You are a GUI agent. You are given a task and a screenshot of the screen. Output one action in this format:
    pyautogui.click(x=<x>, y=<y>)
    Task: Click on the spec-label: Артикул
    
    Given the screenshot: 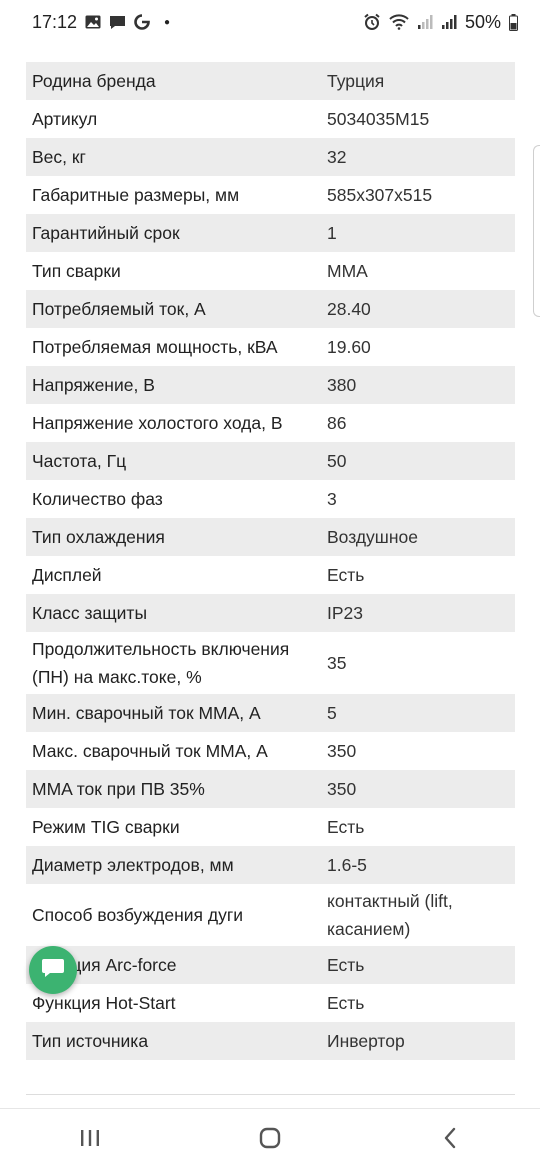 What is the action you would take?
    pyautogui.click(x=65, y=119)
    